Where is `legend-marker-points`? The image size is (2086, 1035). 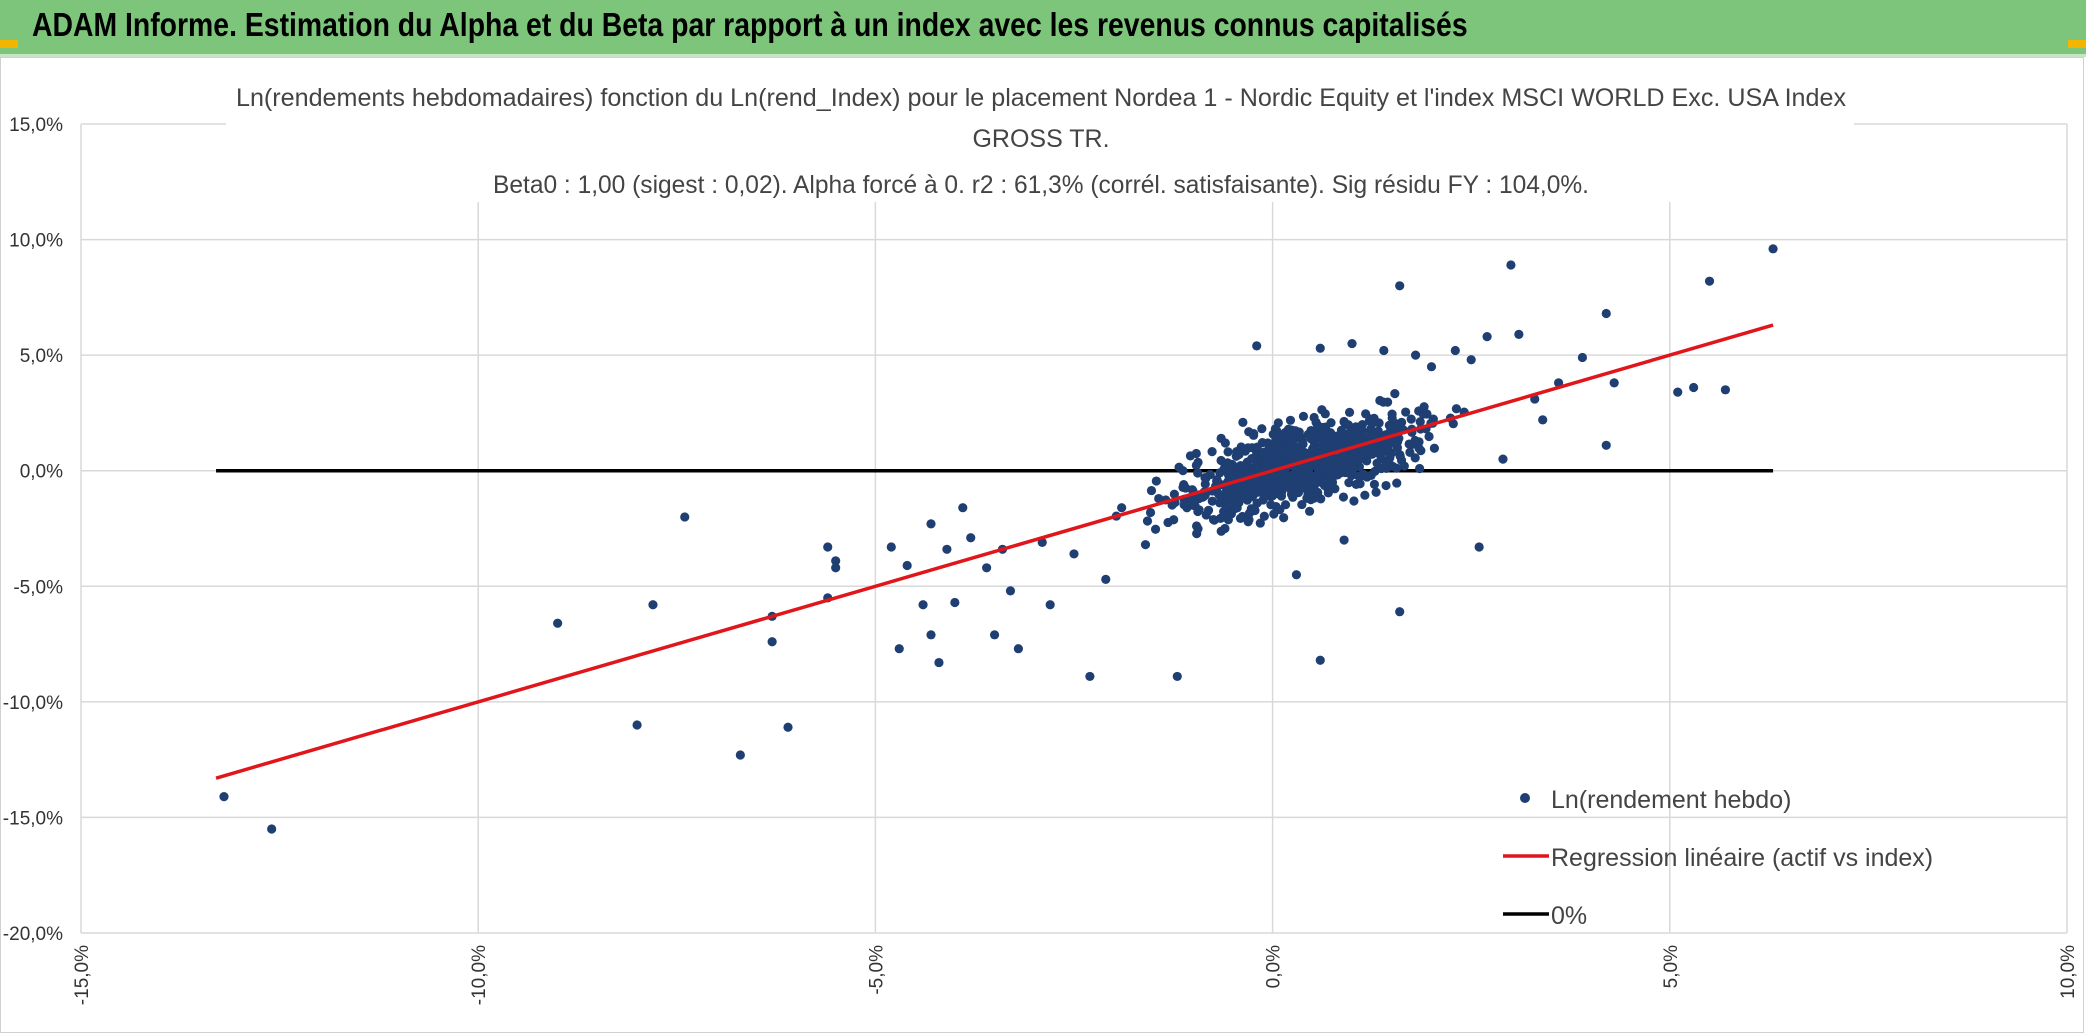
legend-marker-points is located at coordinates (1525, 798).